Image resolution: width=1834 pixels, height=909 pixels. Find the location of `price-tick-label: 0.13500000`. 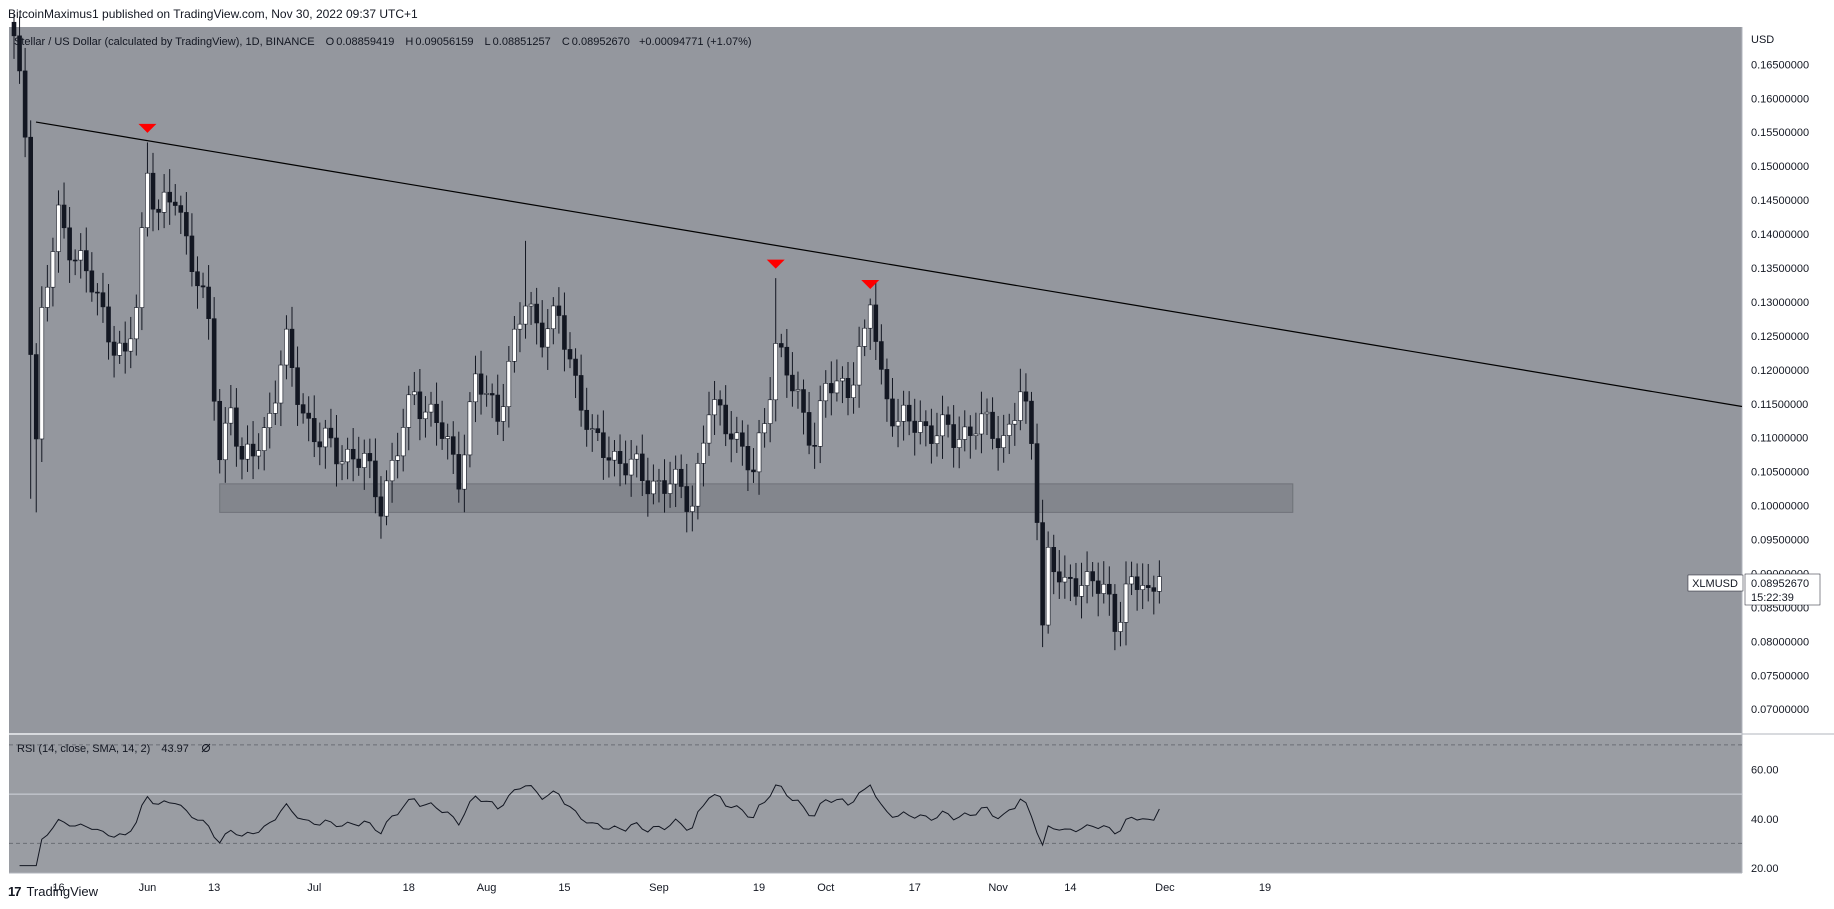

price-tick-label: 0.13500000 is located at coordinates (1780, 269).